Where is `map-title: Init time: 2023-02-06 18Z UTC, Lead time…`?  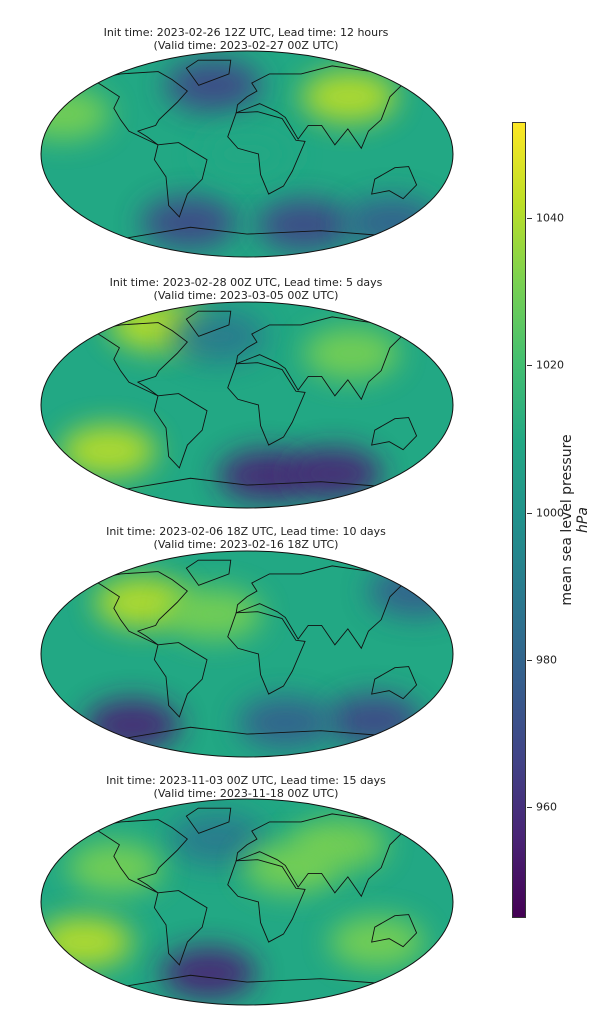
map-title: Init time: 2023-02-06 18Z UTC, Lead time… is located at coordinates (246, 538).